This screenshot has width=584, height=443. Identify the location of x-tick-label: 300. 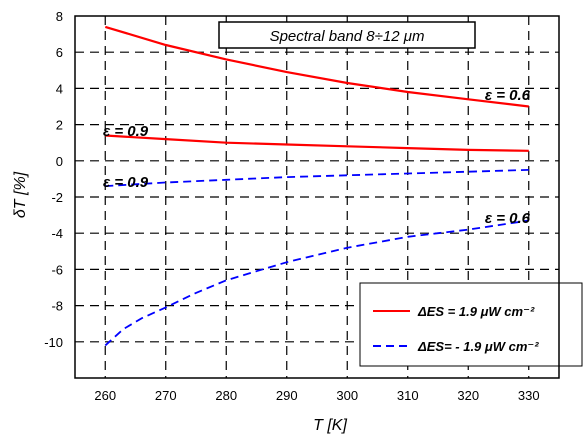
(347, 395).